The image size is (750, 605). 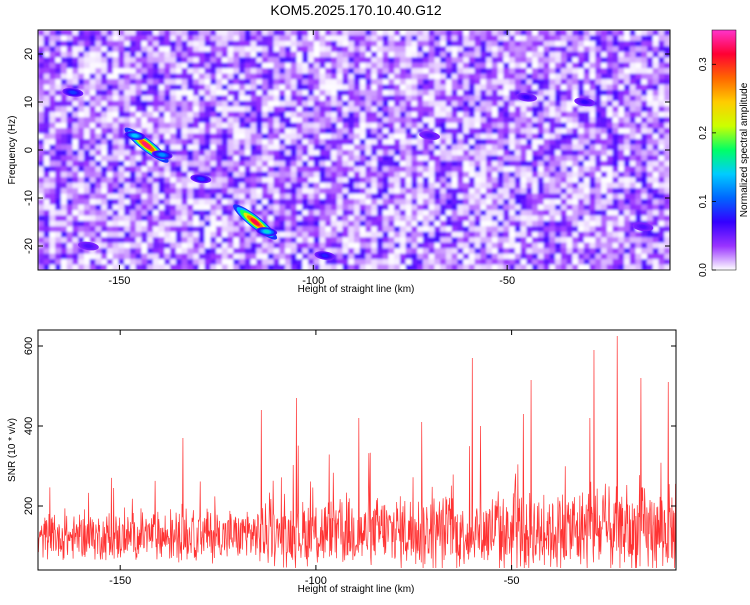 What do you see at coordinates (313, 281) in the screenshot?
I see `top-x-tick-label: -100` at bounding box center [313, 281].